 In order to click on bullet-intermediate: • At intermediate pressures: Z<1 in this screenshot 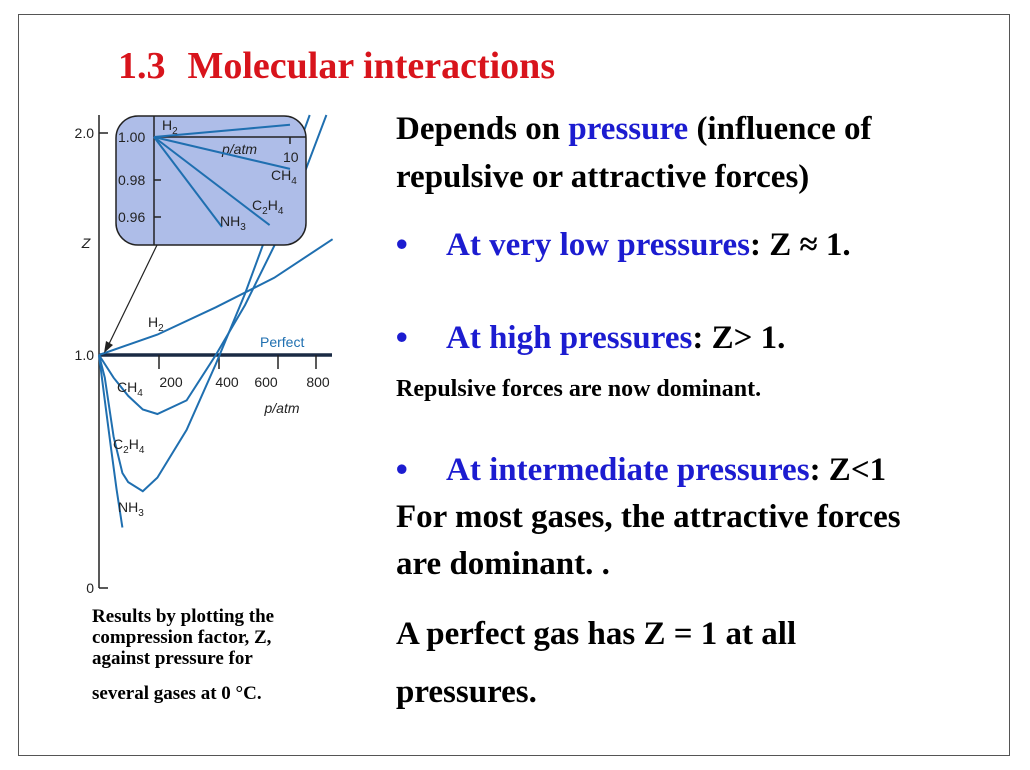, I will do `click(641, 469)`.